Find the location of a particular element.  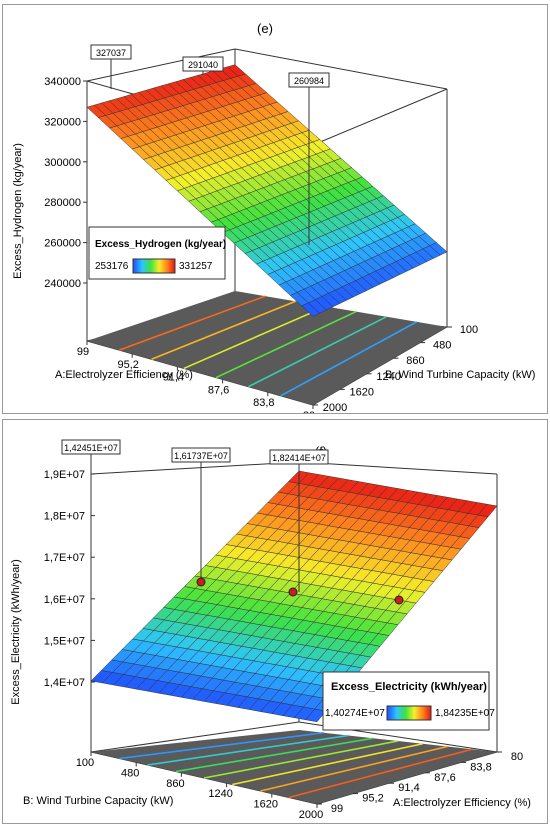

chart-f-legend-colorbar is located at coordinates (409, 713).